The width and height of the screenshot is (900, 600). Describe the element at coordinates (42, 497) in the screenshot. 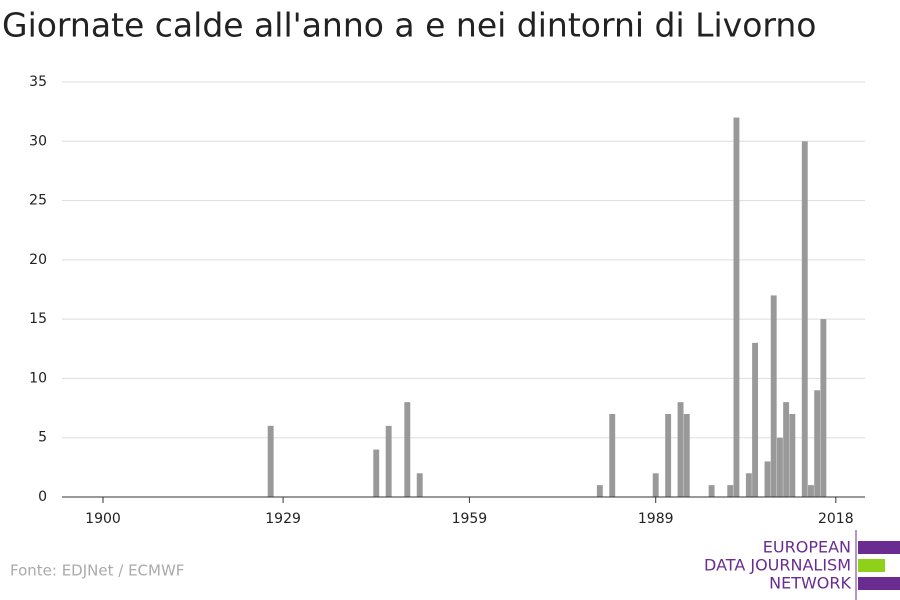

I see `y-tick-label: 0` at that location.